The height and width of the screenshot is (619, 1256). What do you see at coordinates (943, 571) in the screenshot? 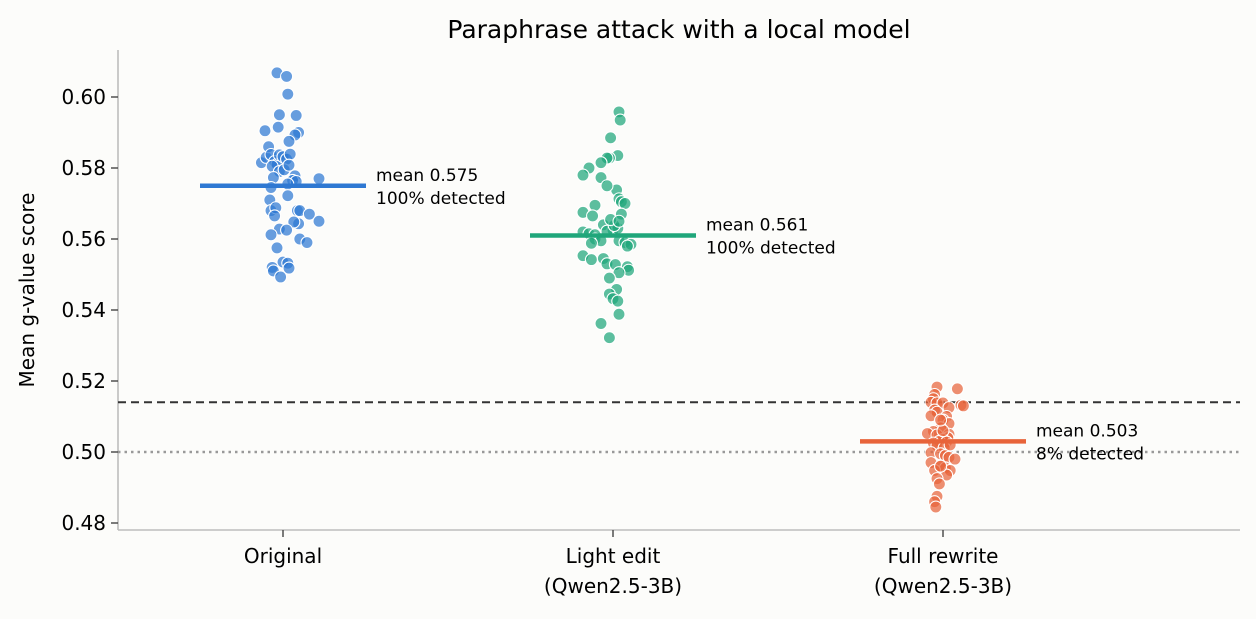
I see `x-tick-label: Full rewrite (Qwen2.5-3B)` at bounding box center [943, 571].